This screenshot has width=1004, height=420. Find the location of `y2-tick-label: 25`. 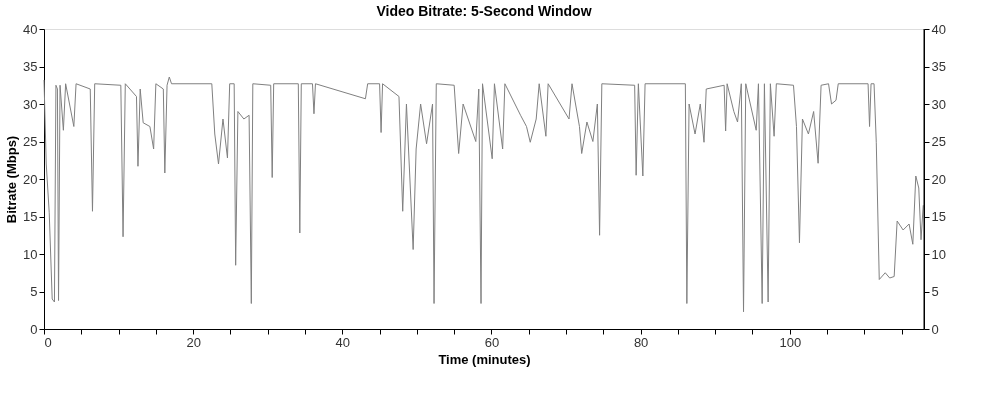

y2-tick-label: 25 is located at coordinates (938, 141).